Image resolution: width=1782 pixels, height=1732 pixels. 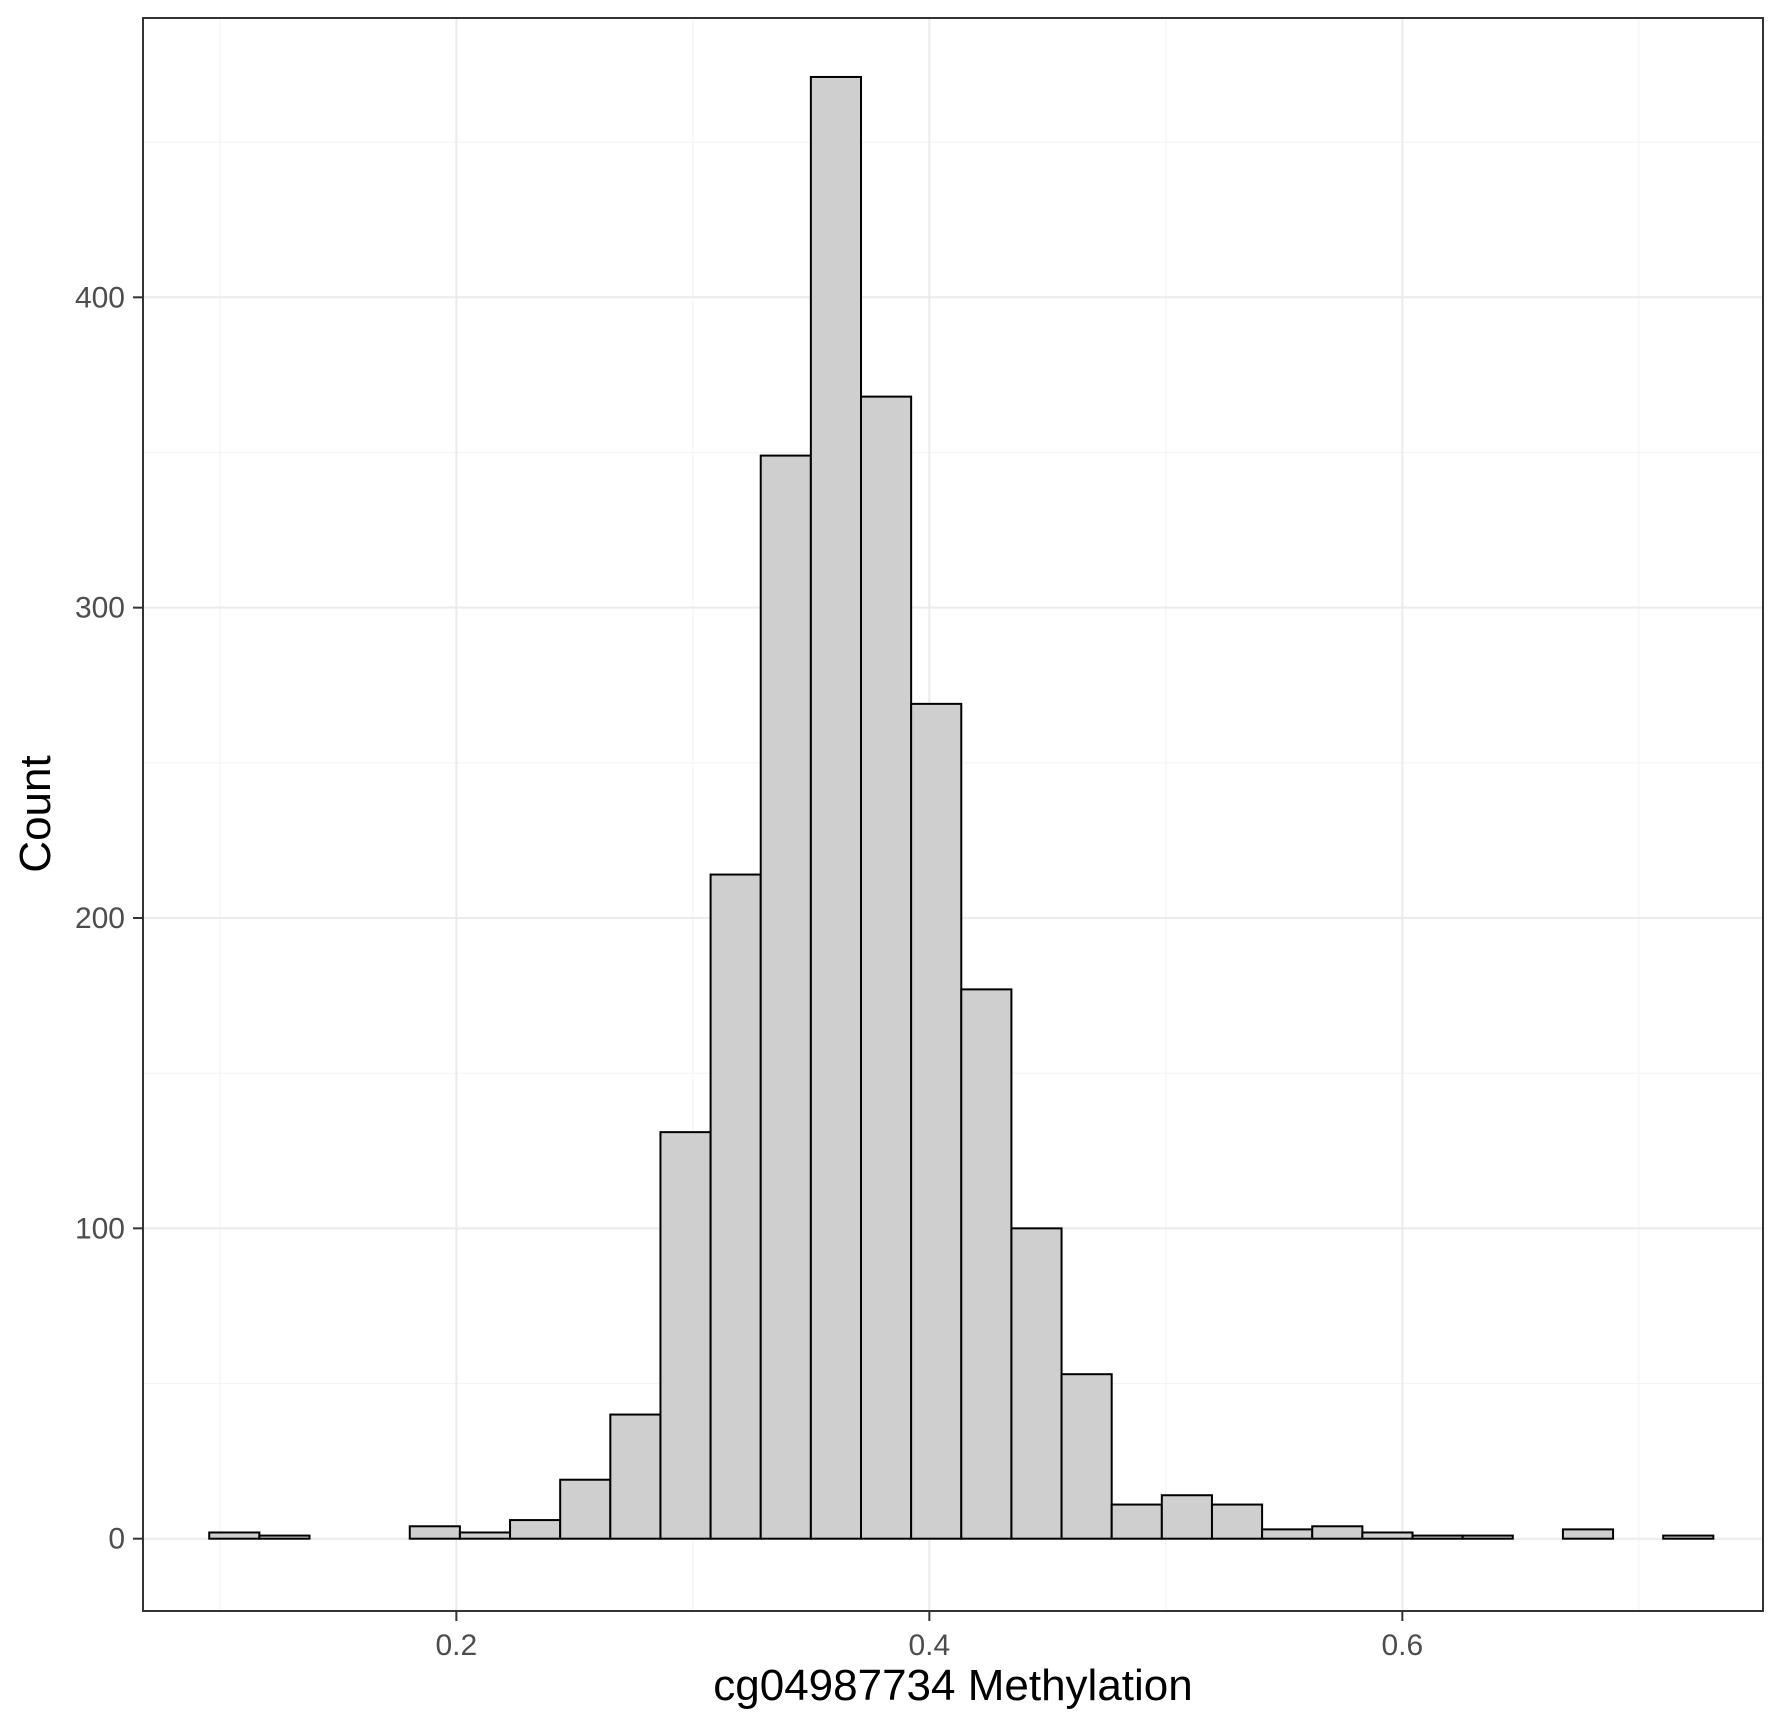 I want to click on y-tick-label-4: 400, so click(x=100, y=297).